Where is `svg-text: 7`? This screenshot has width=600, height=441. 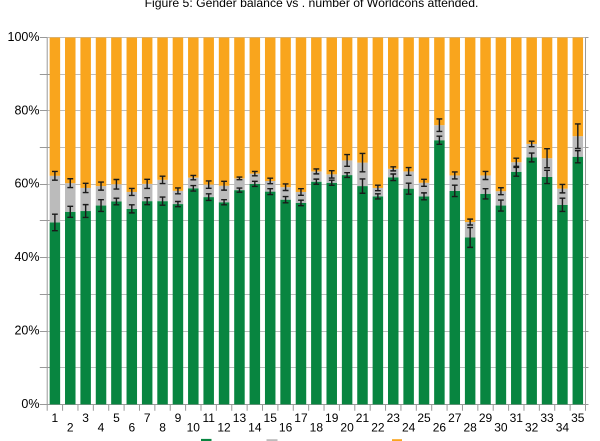 svg-text: 7 is located at coordinates (147, 418).